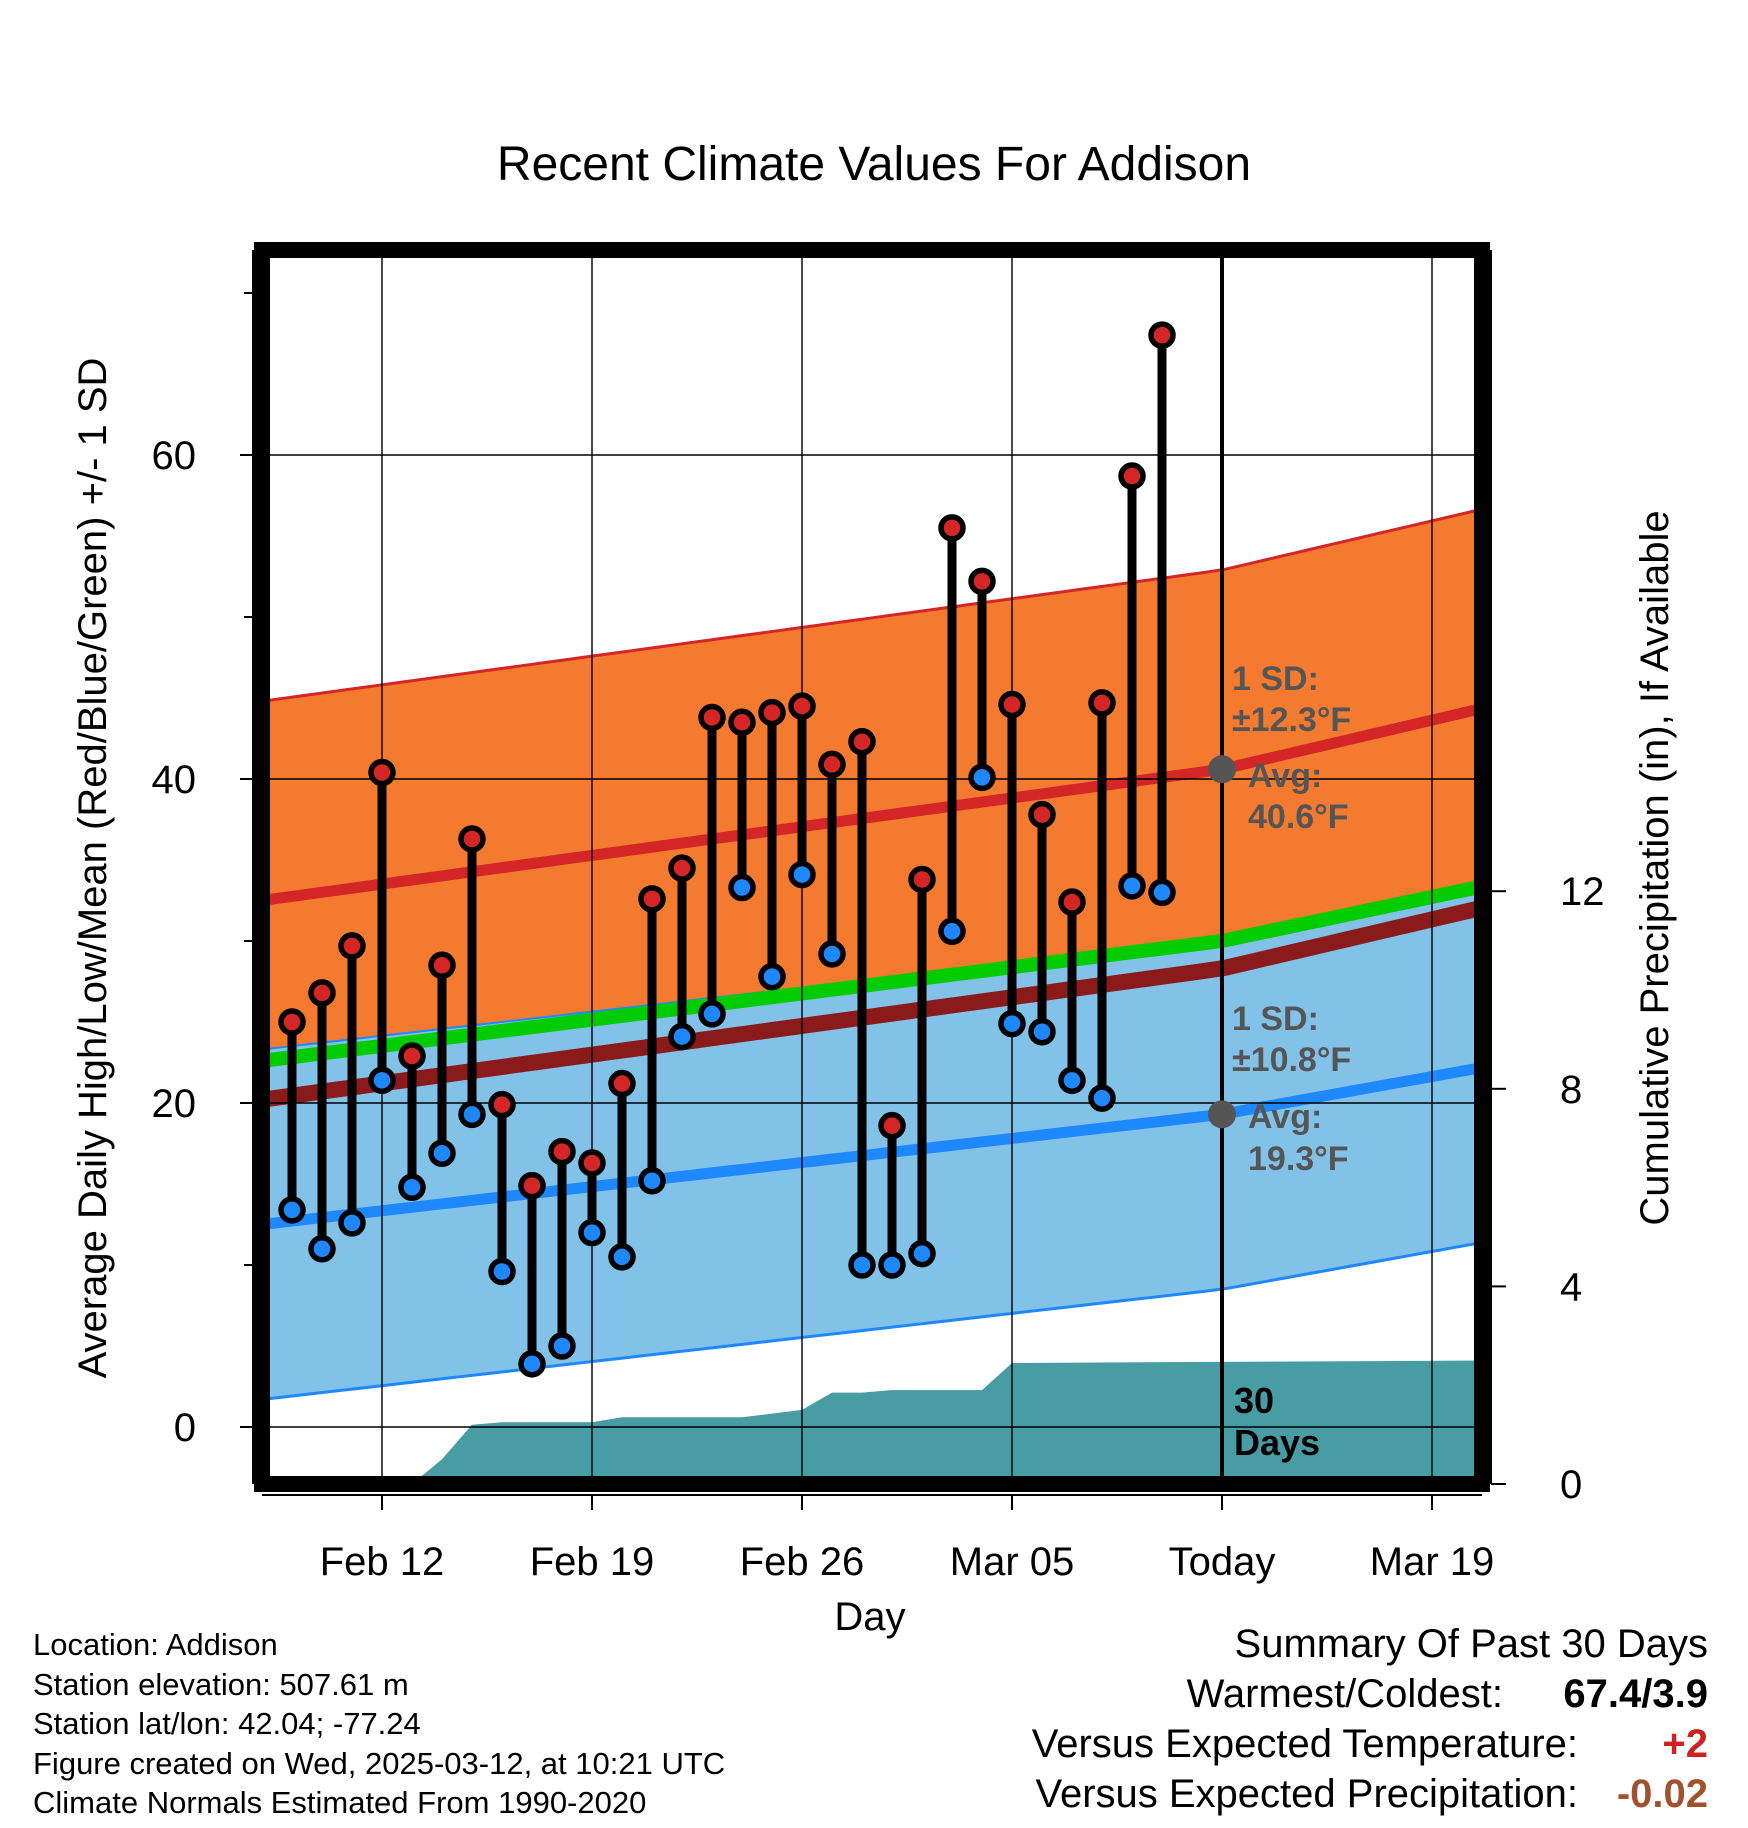 This screenshot has width=1748, height=1828. Describe the element at coordinates (1304, 1744) in the screenshot. I see `temp-vs-expected-label: Versus Expected Temperature:` at that location.